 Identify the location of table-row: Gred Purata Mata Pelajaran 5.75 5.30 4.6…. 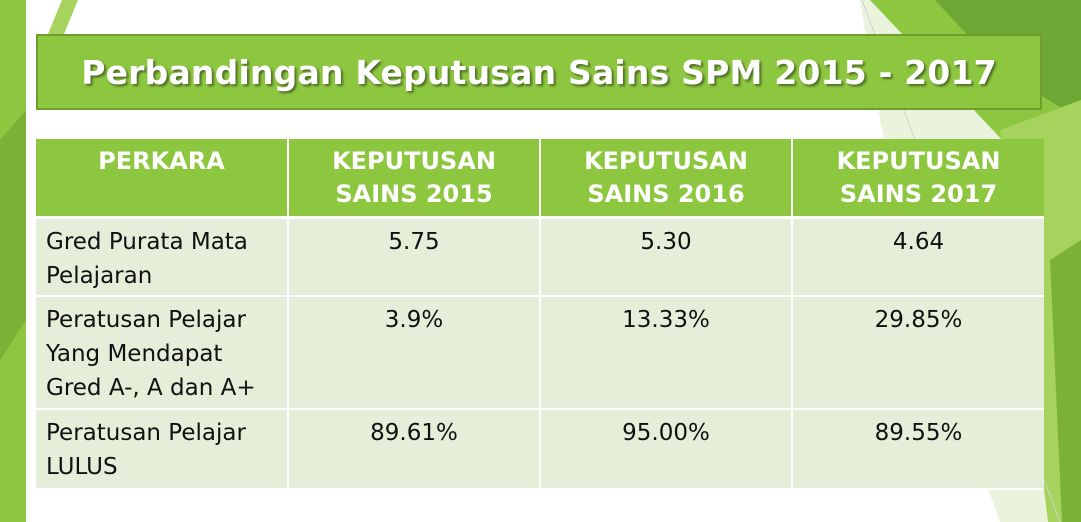
(540, 257).